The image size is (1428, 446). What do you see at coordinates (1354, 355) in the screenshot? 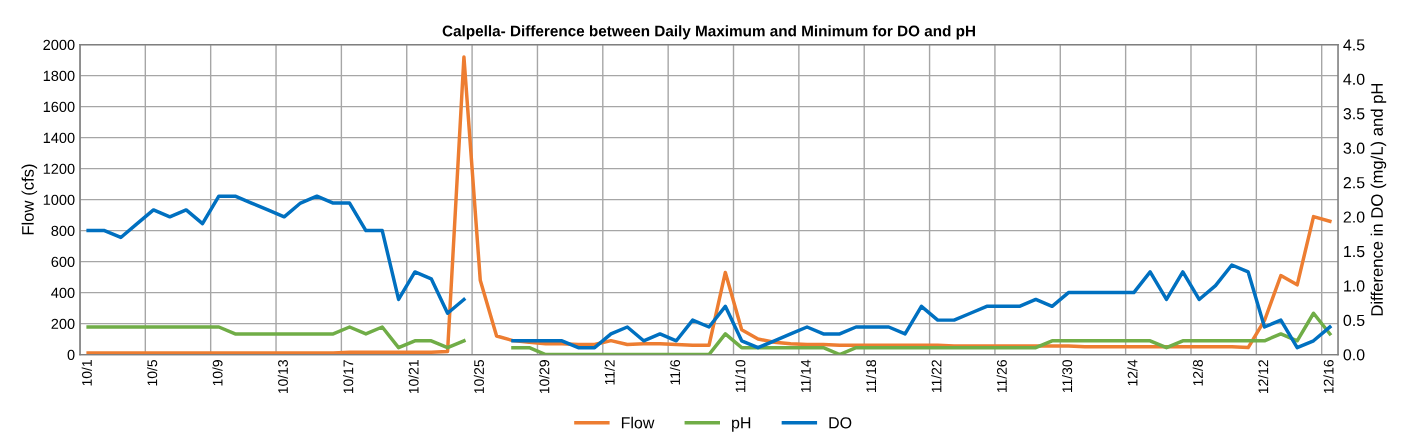
I see `y2-tick-label: 0.0` at bounding box center [1354, 355].